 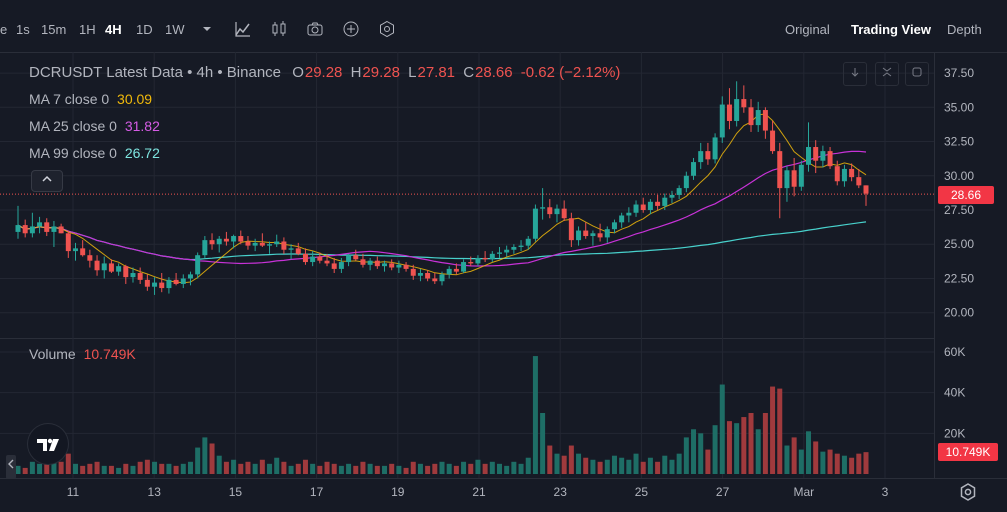 What do you see at coordinates (469, 72) in the screenshot?
I see `close-label: C` at bounding box center [469, 72].